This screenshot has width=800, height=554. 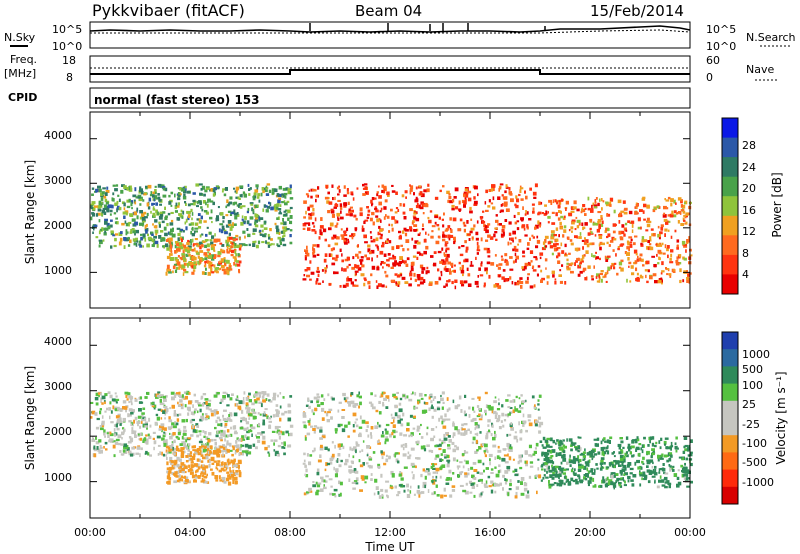 What do you see at coordinates (290, 532) in the screenshot?
I see `xtick-0800: 08:00` at bounding box center [290, 532].